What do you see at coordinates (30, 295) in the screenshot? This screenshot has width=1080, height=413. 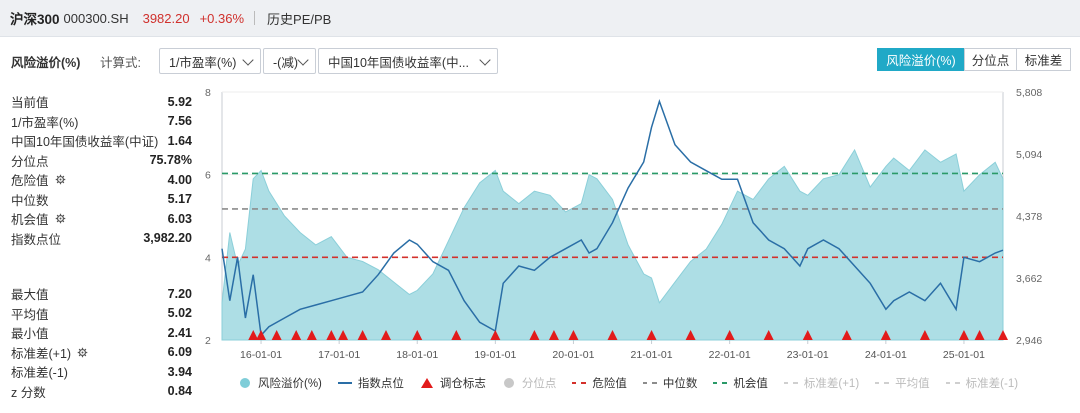 I see `stat-label: 最大值` at bounding box center [30, 295].